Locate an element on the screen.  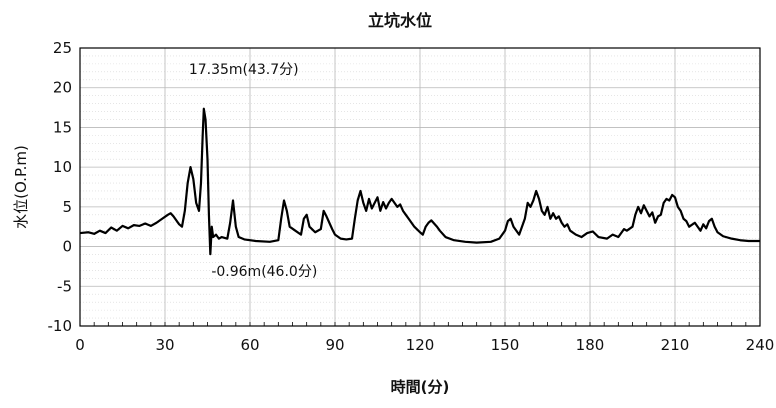
y-axis-ticks: 25 20 15 10 5 0 -5 -10 is located at coordinates (60, 187).